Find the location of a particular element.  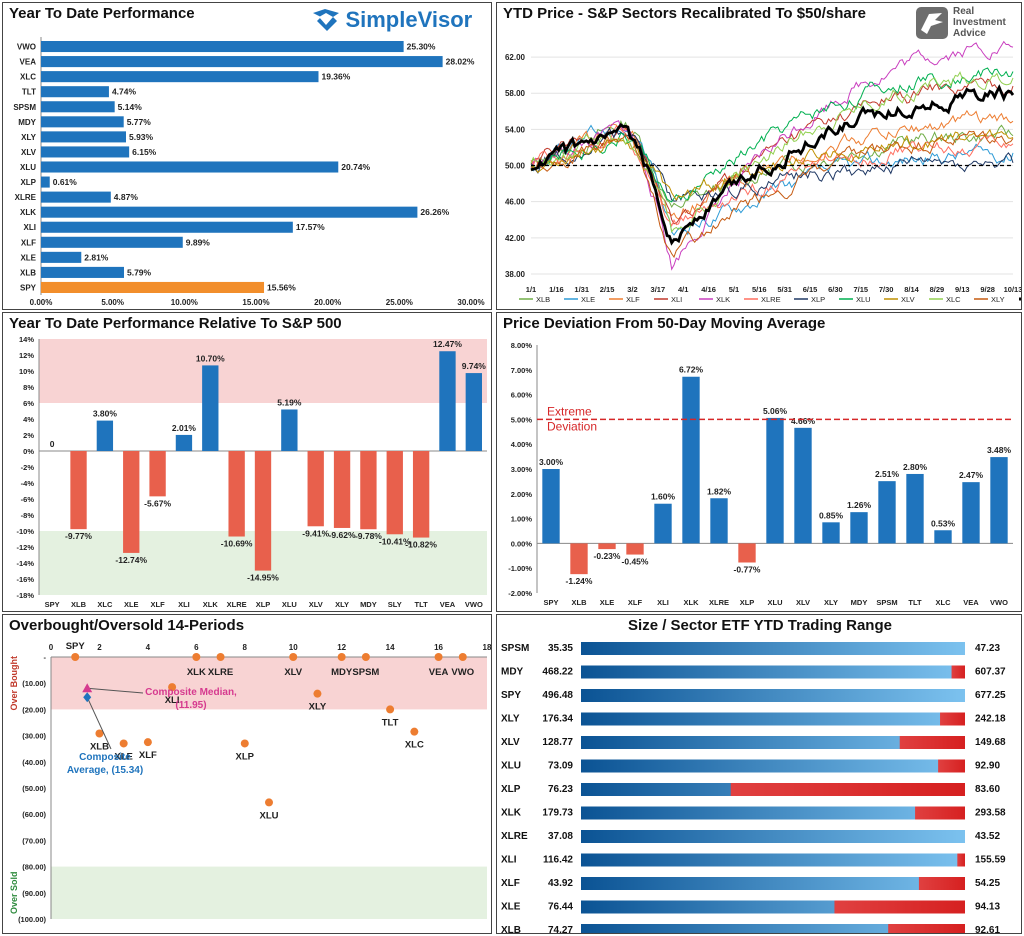

category-label: SPY is located at coordinates (28, 287).